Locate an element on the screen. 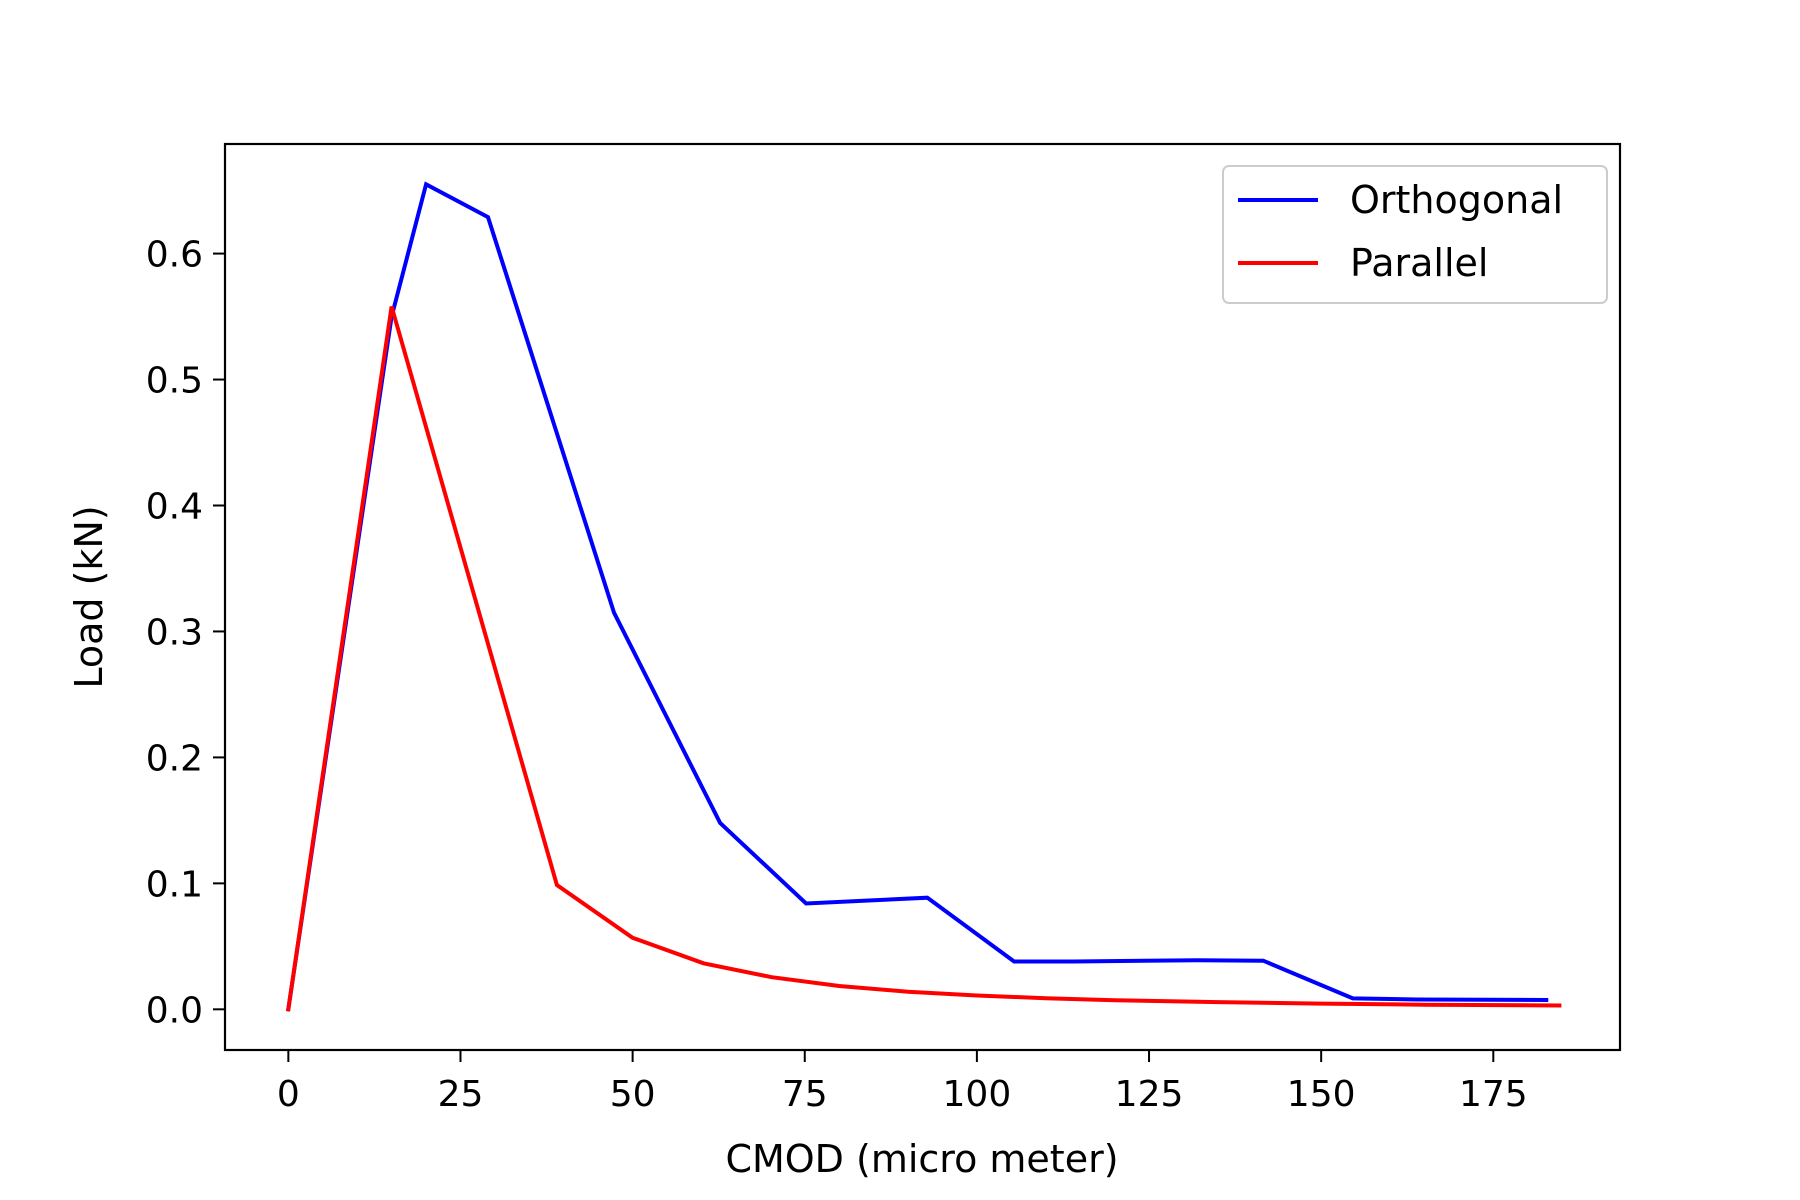 This screenshot has width=1800, height=1200. y-tick-label: 0.4 is located at coordinates (174, 506).